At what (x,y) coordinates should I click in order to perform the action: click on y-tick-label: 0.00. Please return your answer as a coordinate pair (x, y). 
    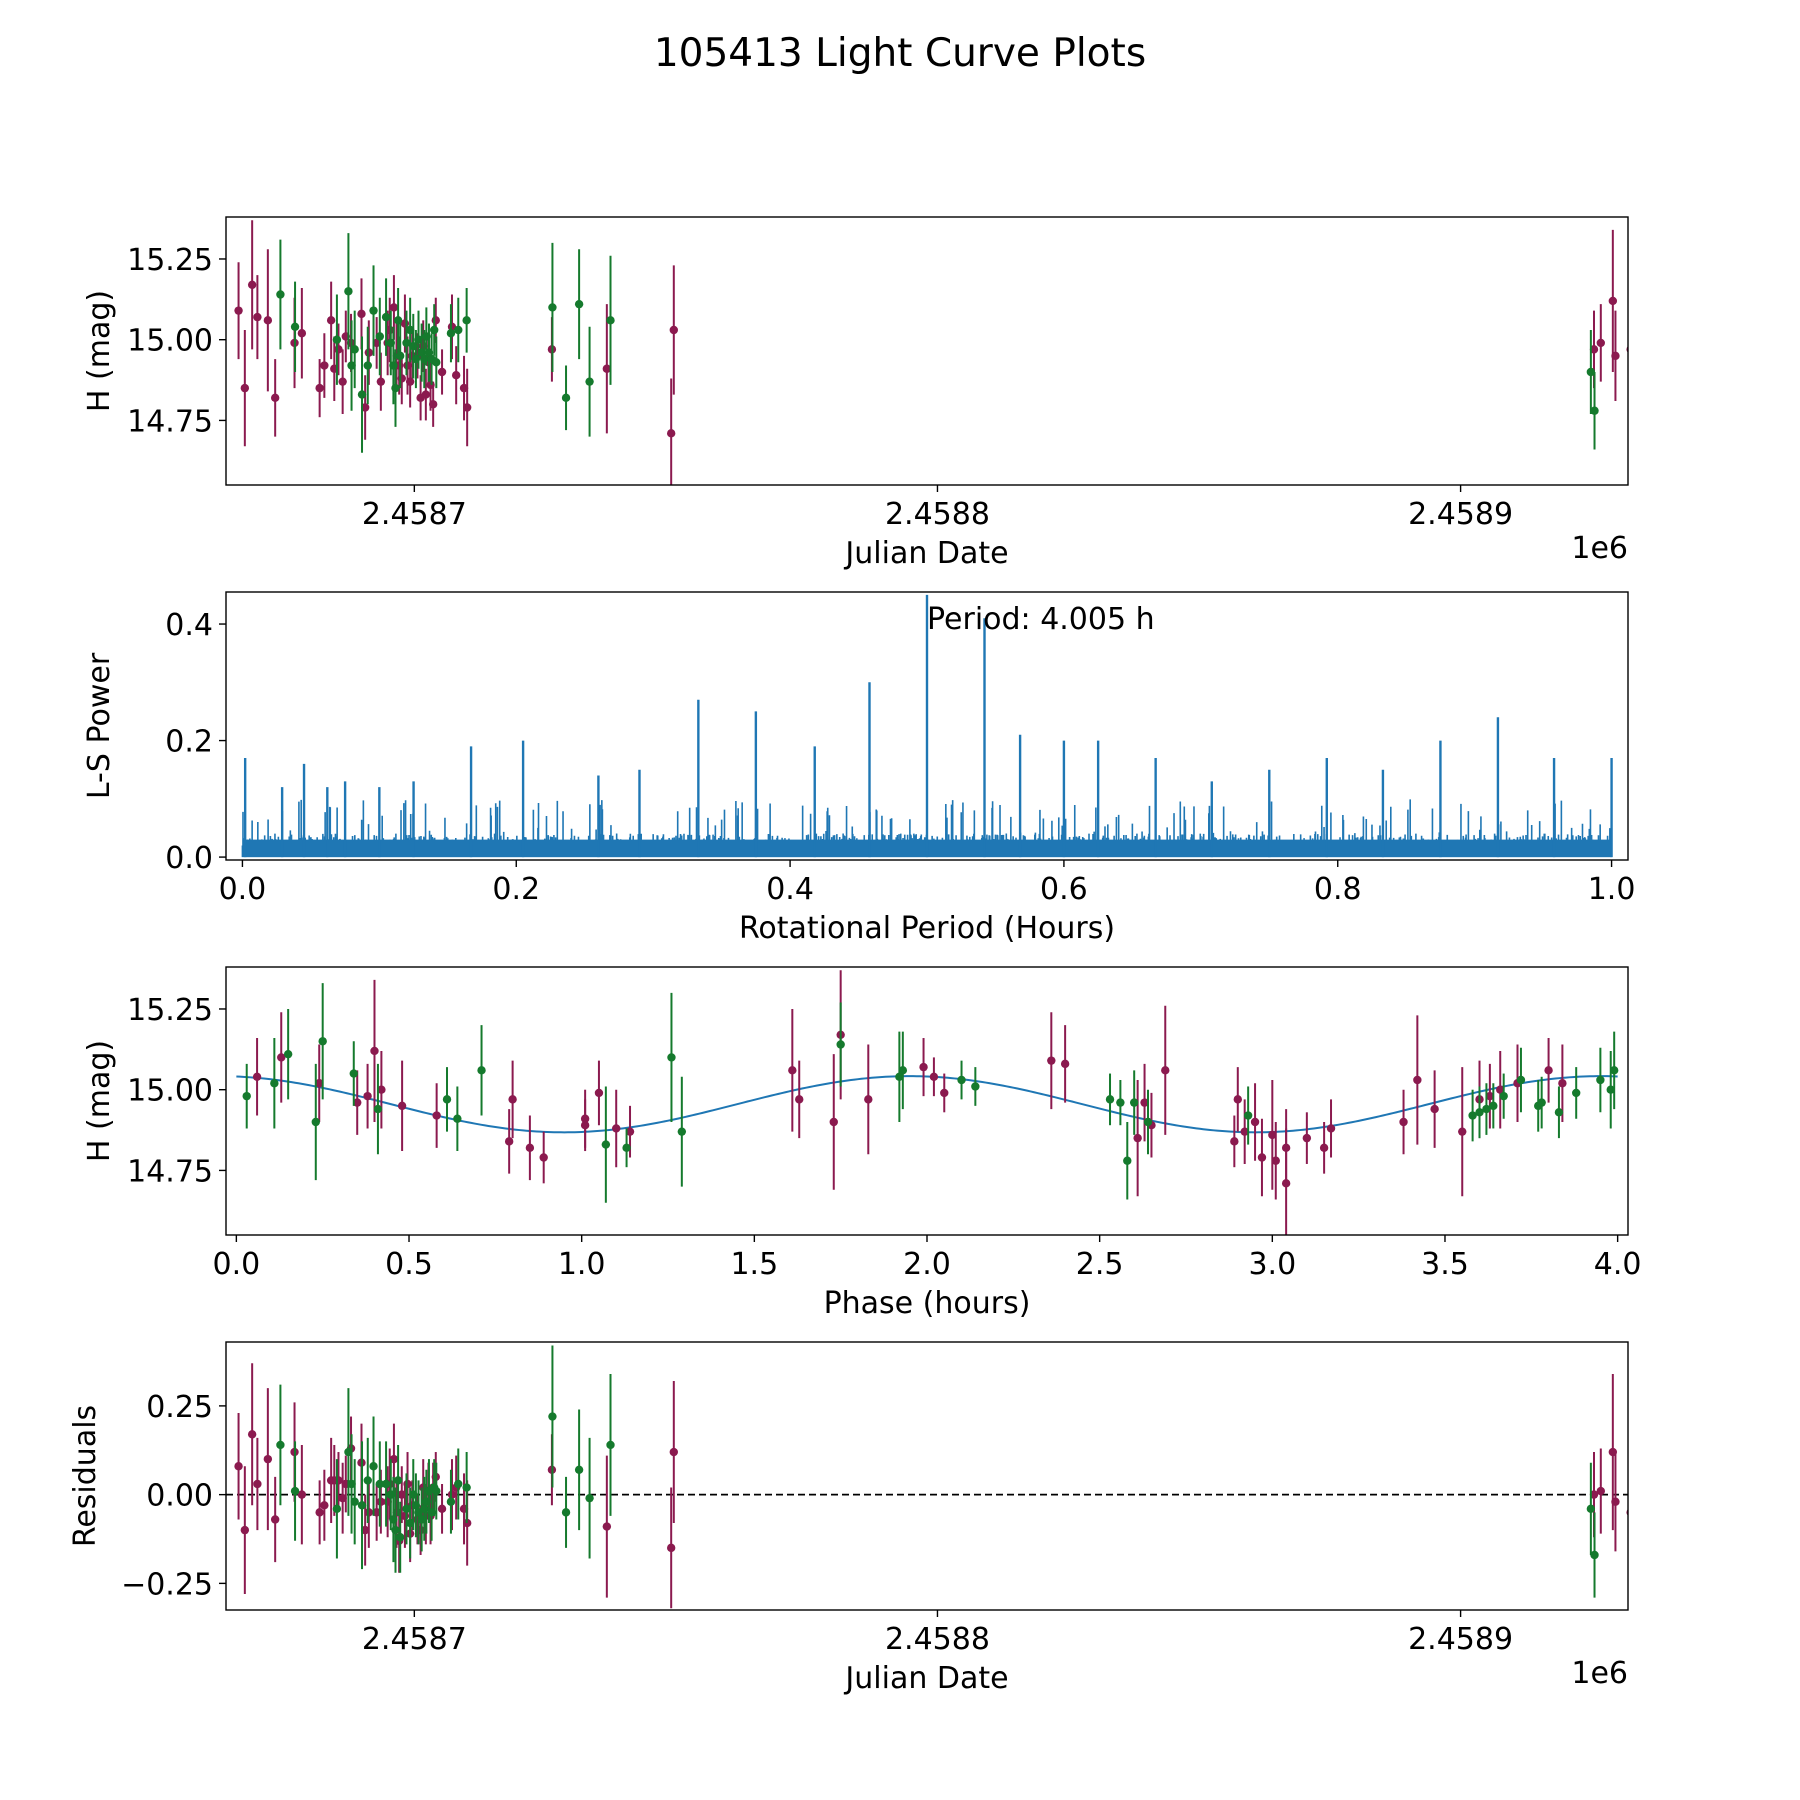
    Looking at the image, I should click on (179, 1496).